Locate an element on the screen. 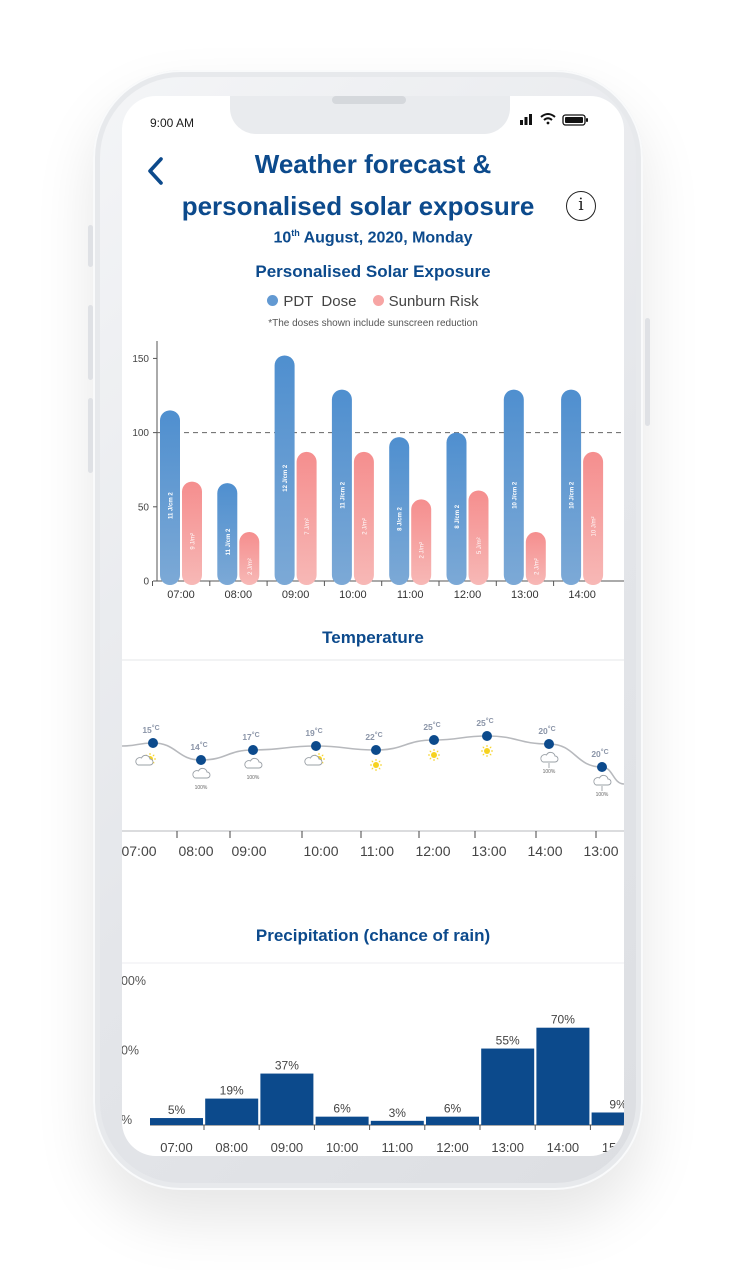 The width and height of the screenshot is (741, 1270). date-day: 10 is located at coordinates (282, 238).